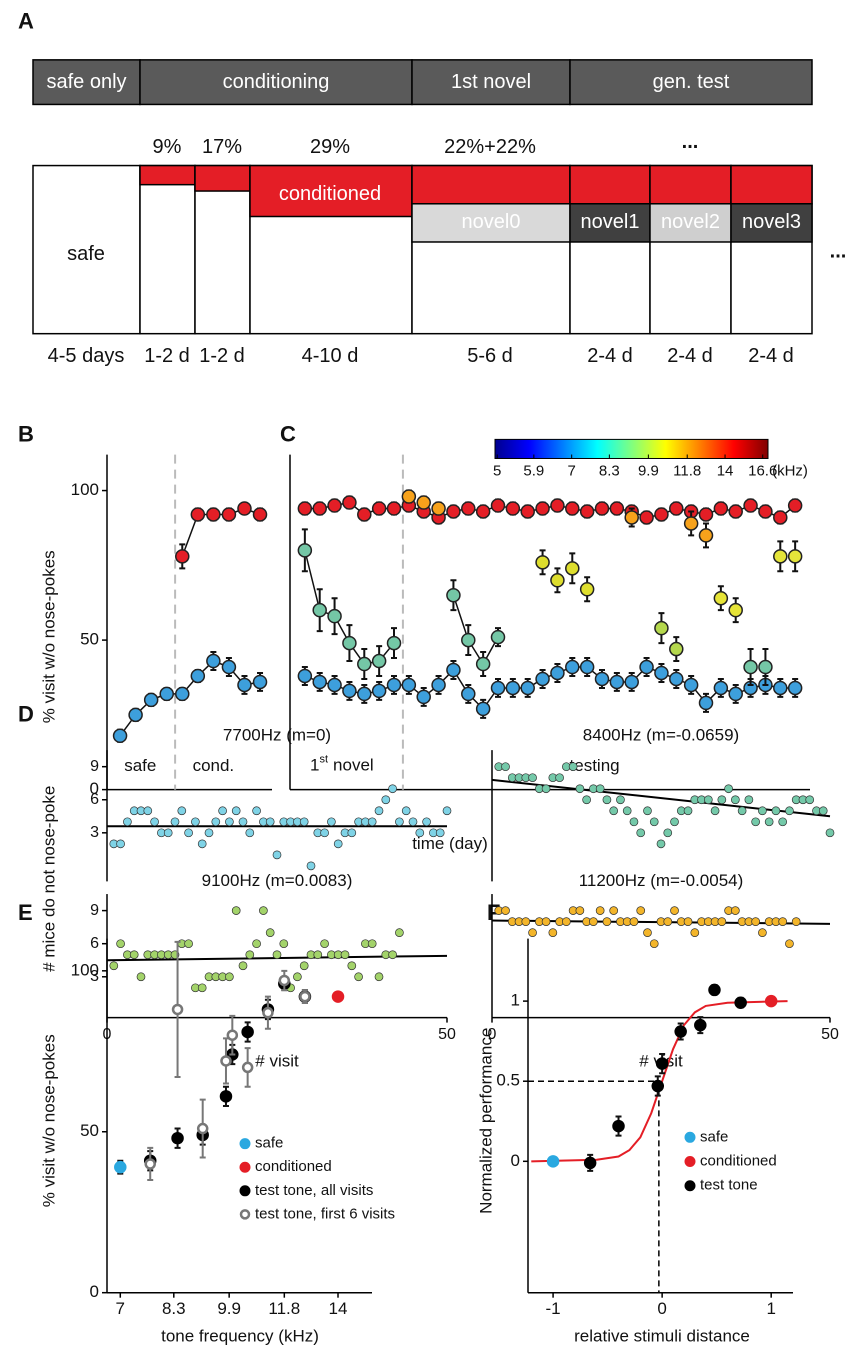 Image resolution: width=848 pixels, height=1350 pixels. I want to click on subplot-title: 7700Hz (m=0), so click(277, 735).